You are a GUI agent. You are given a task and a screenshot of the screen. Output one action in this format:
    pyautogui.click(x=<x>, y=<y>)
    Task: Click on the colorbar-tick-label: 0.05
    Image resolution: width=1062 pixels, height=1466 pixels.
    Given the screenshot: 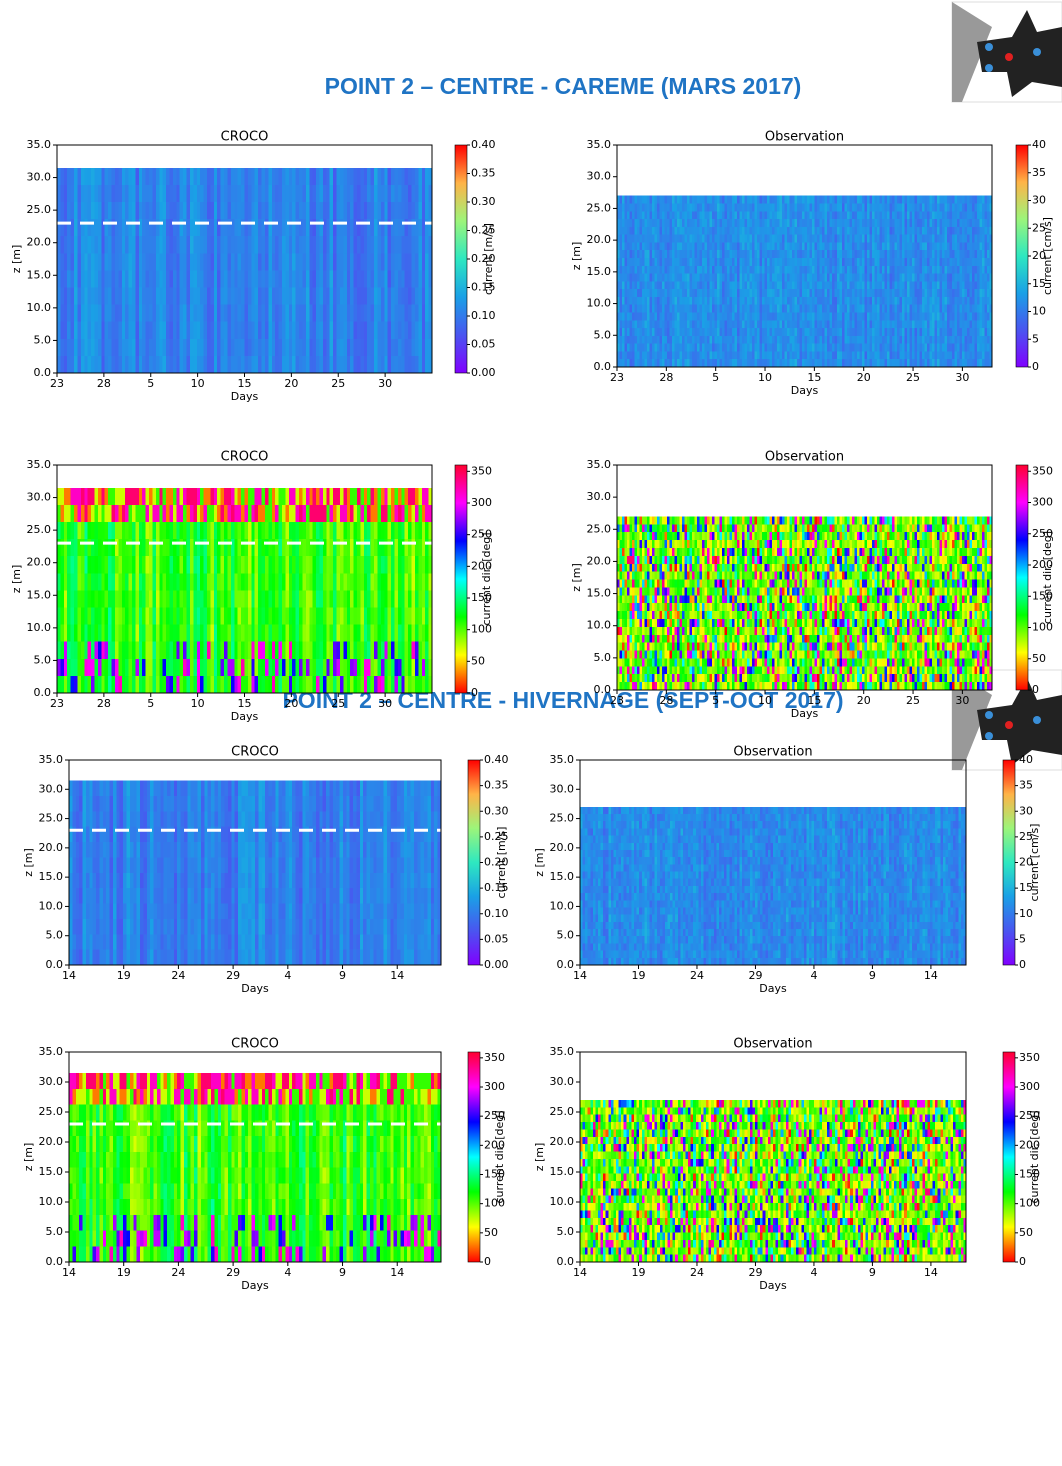 What is the action you would take?
    pyautogui.click(x=483, y=344)
    